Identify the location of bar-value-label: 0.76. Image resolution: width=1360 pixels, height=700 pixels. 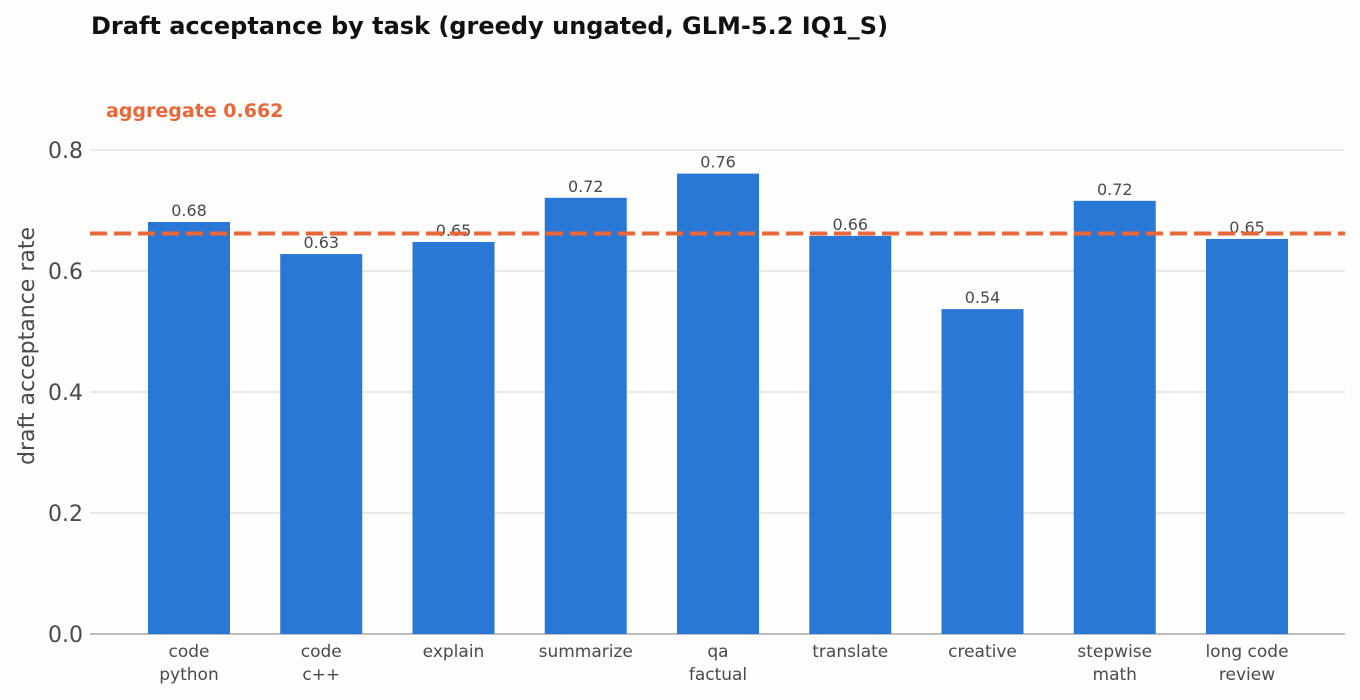
(718, 162).